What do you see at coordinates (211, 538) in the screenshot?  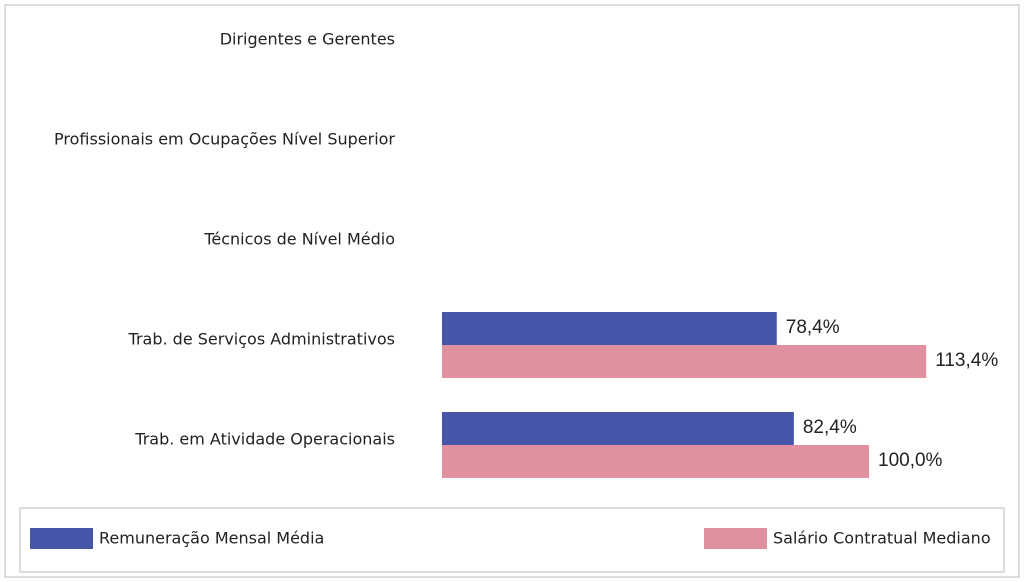 I see `legend-label: Remuneração Mensal Média` at bounding box center [211, 538].